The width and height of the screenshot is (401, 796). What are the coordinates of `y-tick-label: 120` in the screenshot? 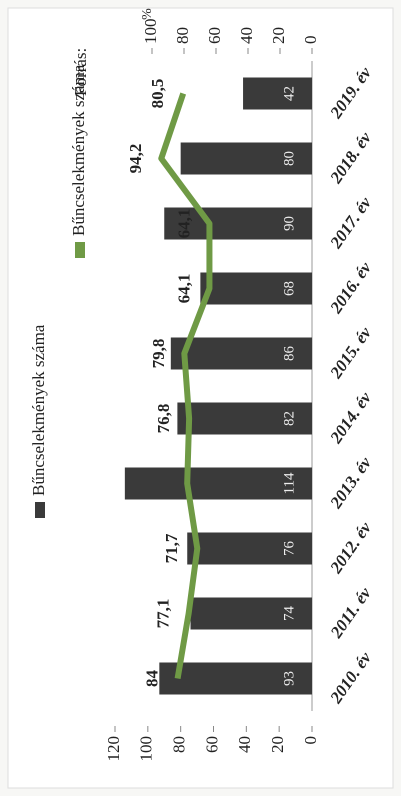 It's located at (113, 749).